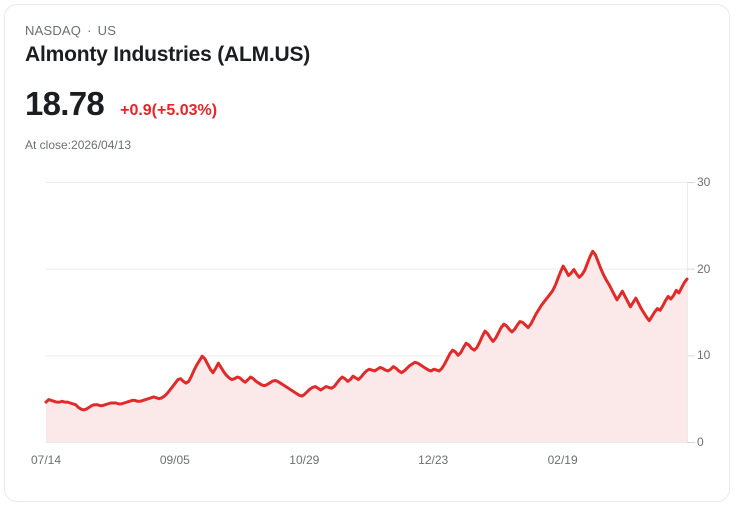  I want to click on region-label: US, so click(107, 30).